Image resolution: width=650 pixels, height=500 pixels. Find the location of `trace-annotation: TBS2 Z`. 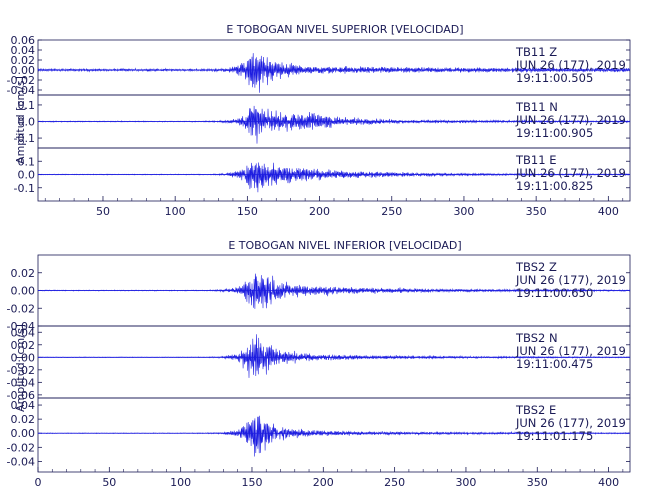

trace-annotation: TBS2 Z is located at coordinates (536, 267).